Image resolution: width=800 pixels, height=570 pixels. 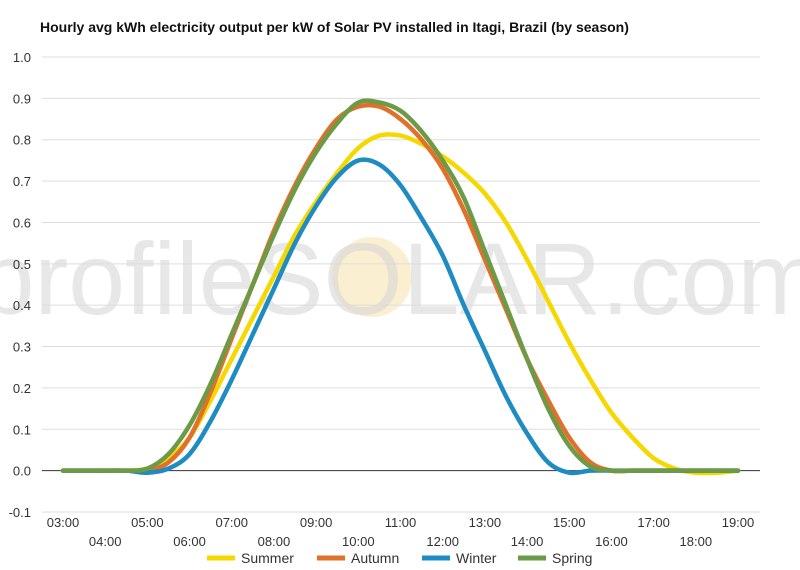 What do you see at coordinates (358, 541) in the screenshot?
I see `x-tick-label: 10:00` at bounding box center [358, 541].